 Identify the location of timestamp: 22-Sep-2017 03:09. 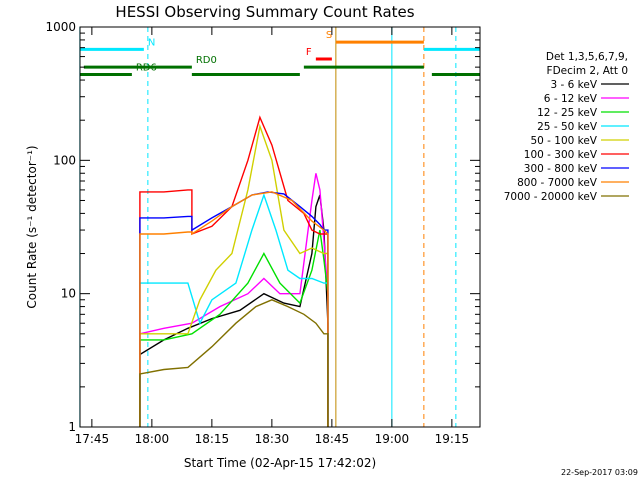
(599, 472).